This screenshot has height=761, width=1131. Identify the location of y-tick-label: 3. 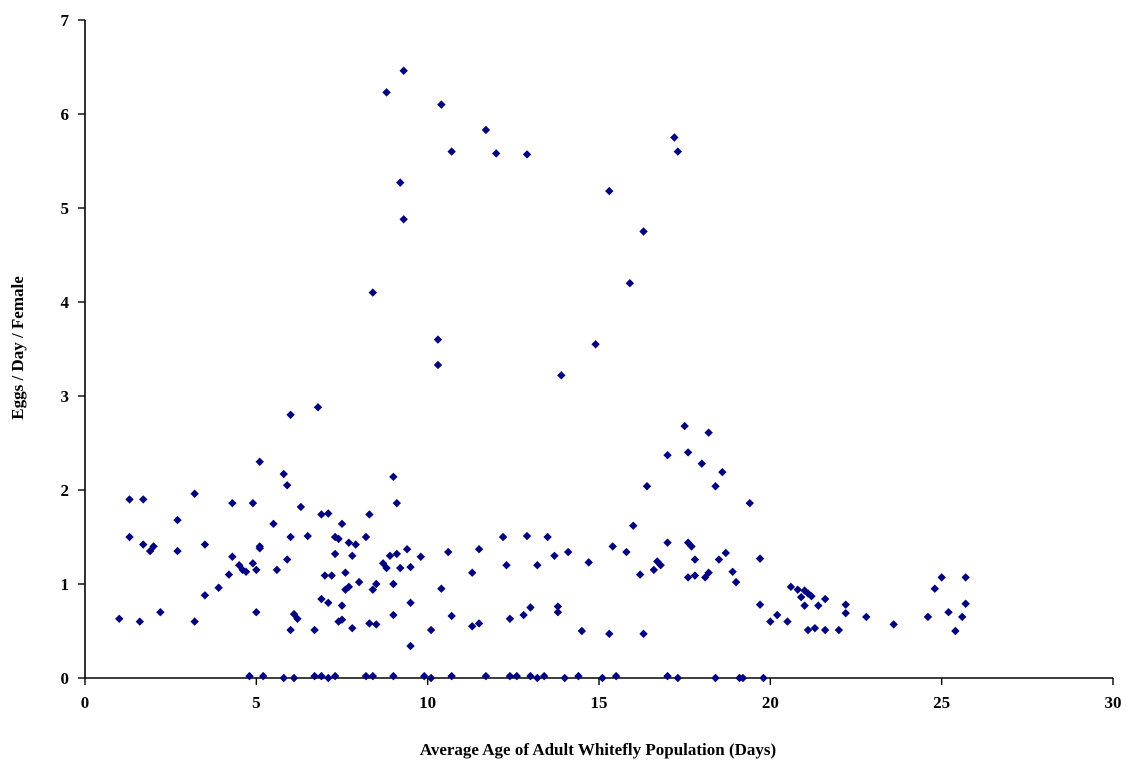
(65, 396).